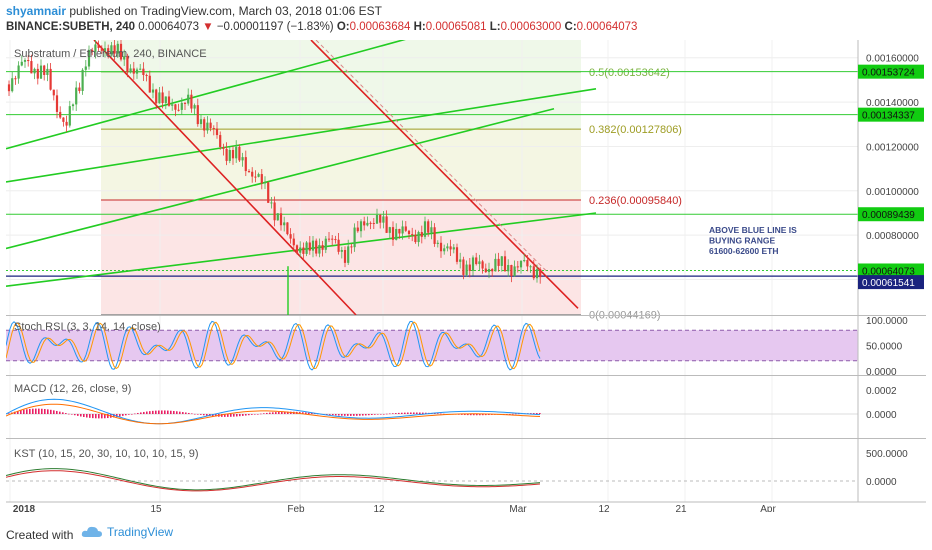  What do you see at coordinates (273, 479) in the screenshot?
I see `kst-line` at bounding box center [273, 479].